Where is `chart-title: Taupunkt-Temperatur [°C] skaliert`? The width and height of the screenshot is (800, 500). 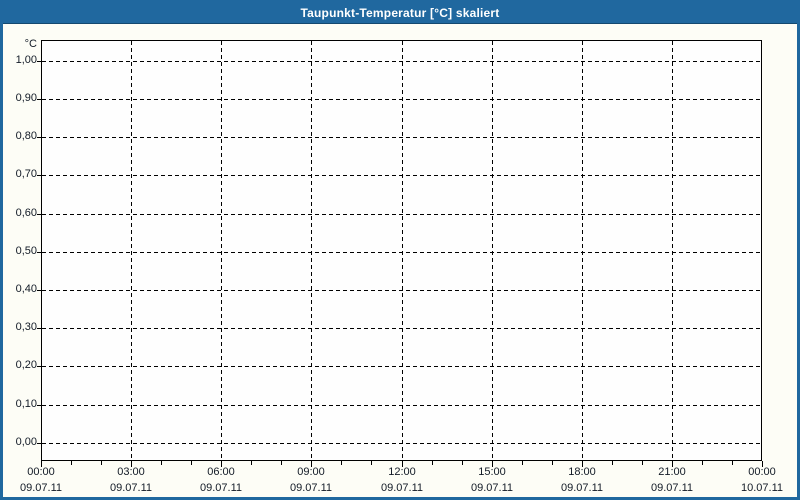 chart-title: Taupunkt-Temperatur [°C] skaliert is located at coordinates (400, 13).